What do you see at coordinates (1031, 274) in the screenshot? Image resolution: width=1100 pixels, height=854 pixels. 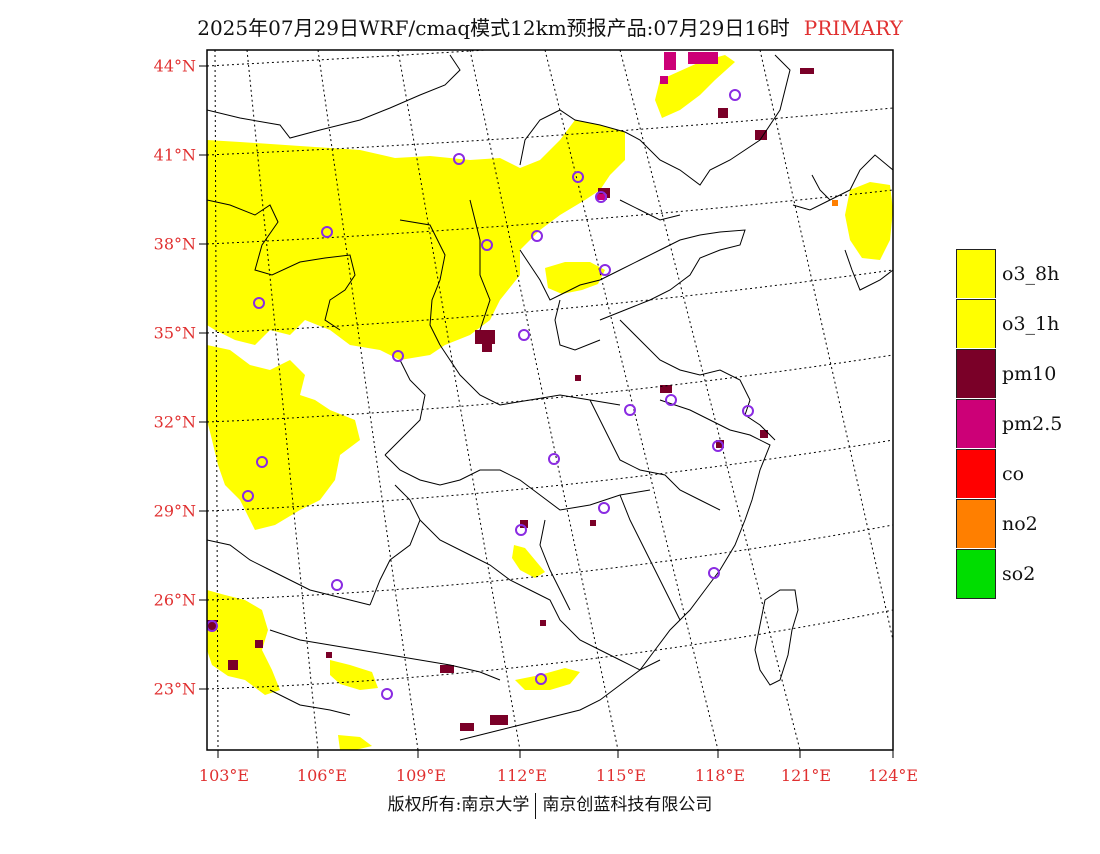 I see `legend-label: o3_8h` at bounding box center [1031, 274].